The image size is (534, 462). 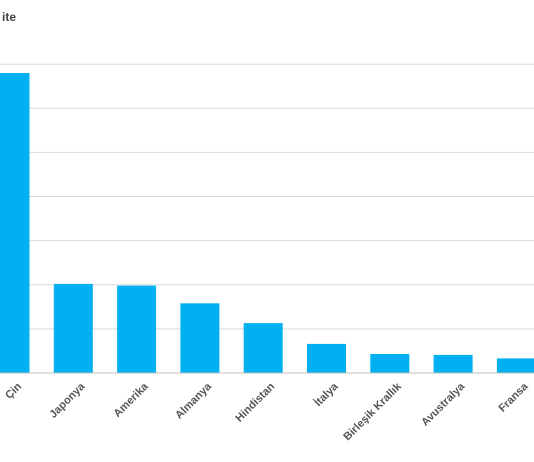 What do you see at coordinates (514, 397) in the screenshot?
I see `x-tick-label: Fransa` at bounding box center [514, 397].